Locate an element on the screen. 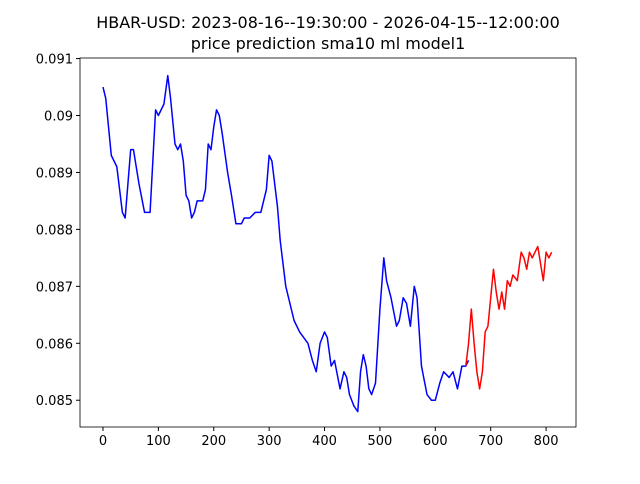  y-tick-label: 0.085 is located at coordinates (54, 401).